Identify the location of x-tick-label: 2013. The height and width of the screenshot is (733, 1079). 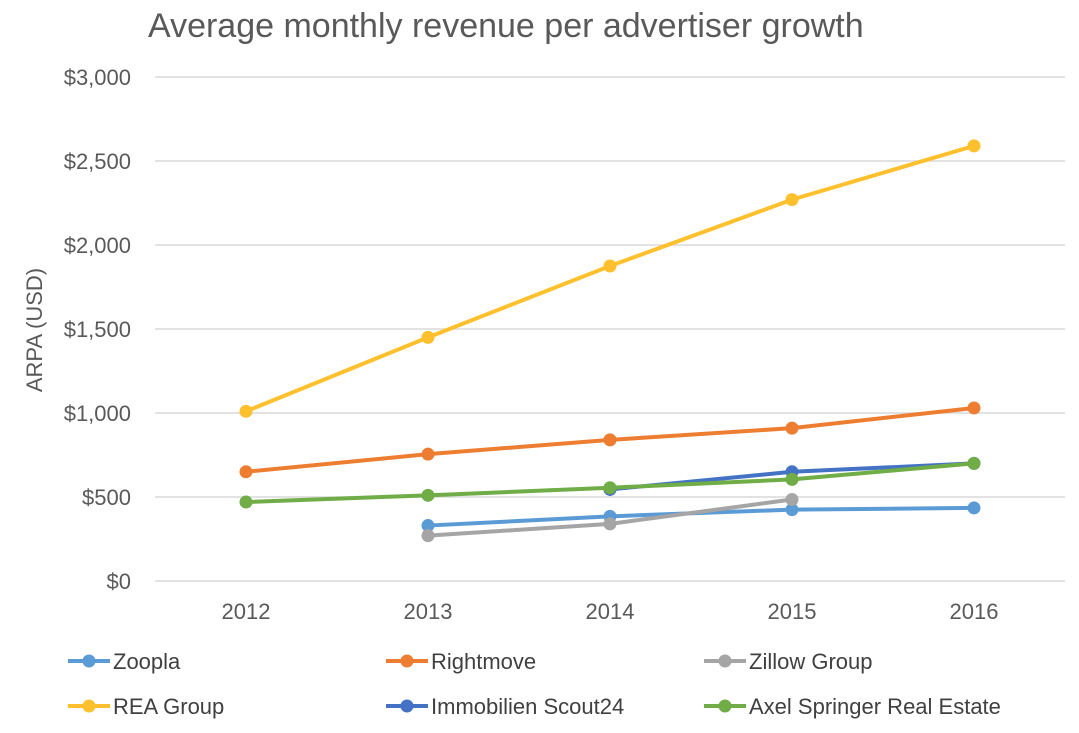
(428, 611).